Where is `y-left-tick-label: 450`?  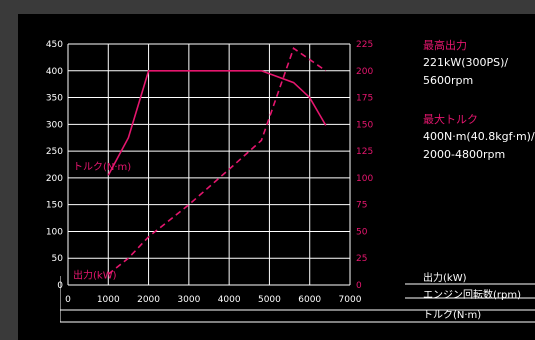
y-left-tick-label: 450 is located at coordinates (54, 45).